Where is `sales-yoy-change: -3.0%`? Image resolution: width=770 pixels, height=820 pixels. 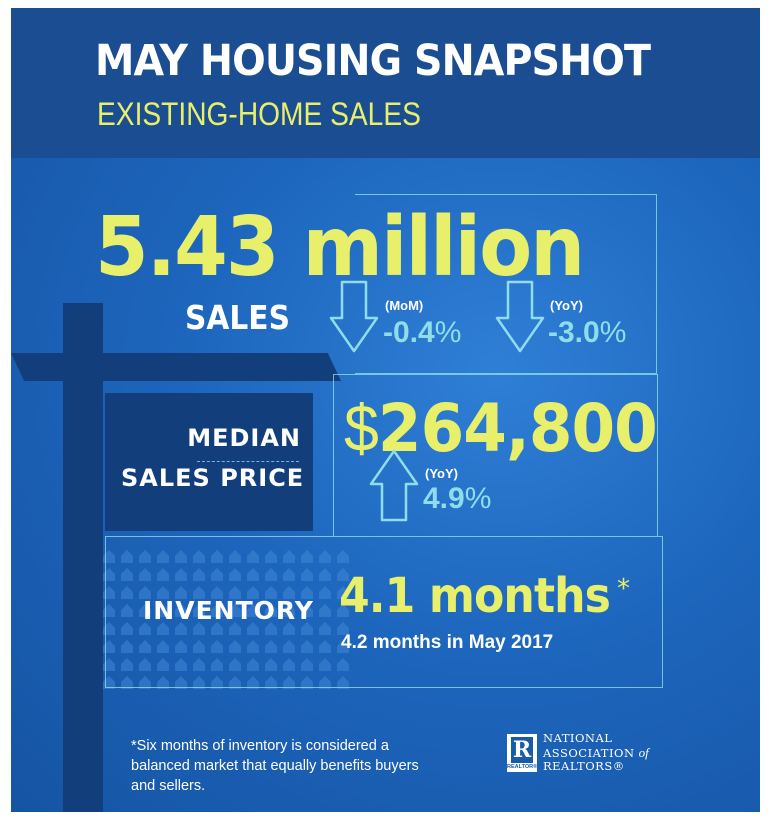
sales-yoy-change: -3.0% is located at coordinates (587, 333).